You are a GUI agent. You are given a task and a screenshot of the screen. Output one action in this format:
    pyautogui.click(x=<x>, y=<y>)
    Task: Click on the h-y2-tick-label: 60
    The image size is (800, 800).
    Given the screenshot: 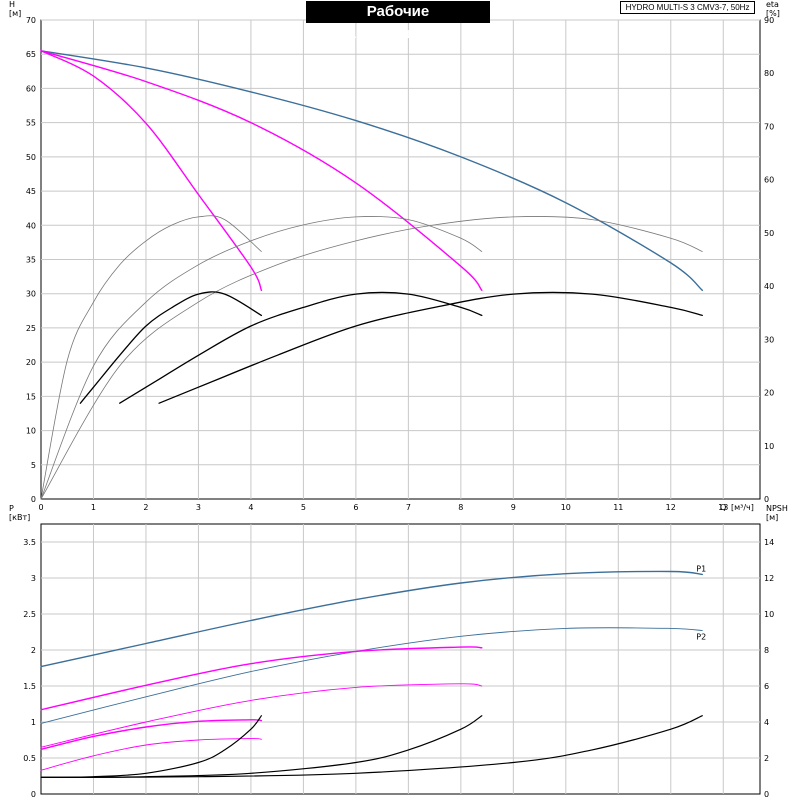 What is the action you would take?
    pyautogui.click(x=769, y=180)
    